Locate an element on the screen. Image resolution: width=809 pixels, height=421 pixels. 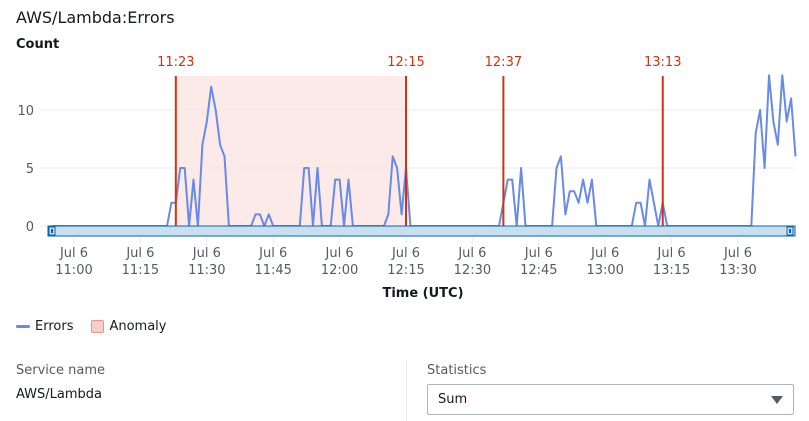
statistics-label: Statistics is located at coordinates (457, 370).